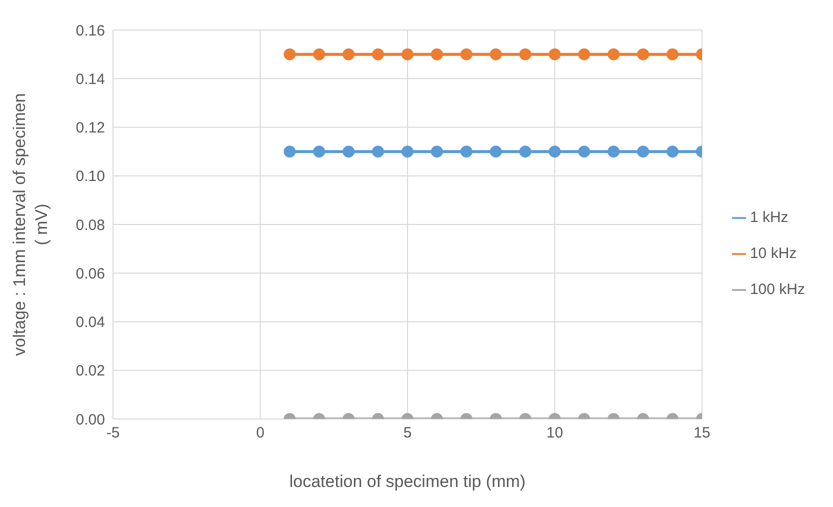 This screenshot has height=507, width=833. Describe the element at coordinates (702, 433) in the screenshot. I see `x-tick-label: 15` at that location.